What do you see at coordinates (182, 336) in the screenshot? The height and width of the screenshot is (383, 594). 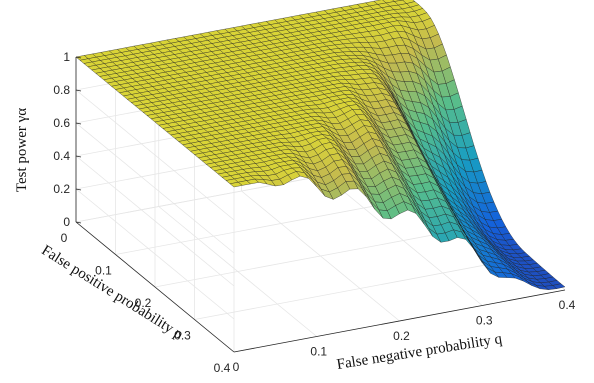 I see `y-tick-label-3: 0.3` at bounding box center [182, 336].